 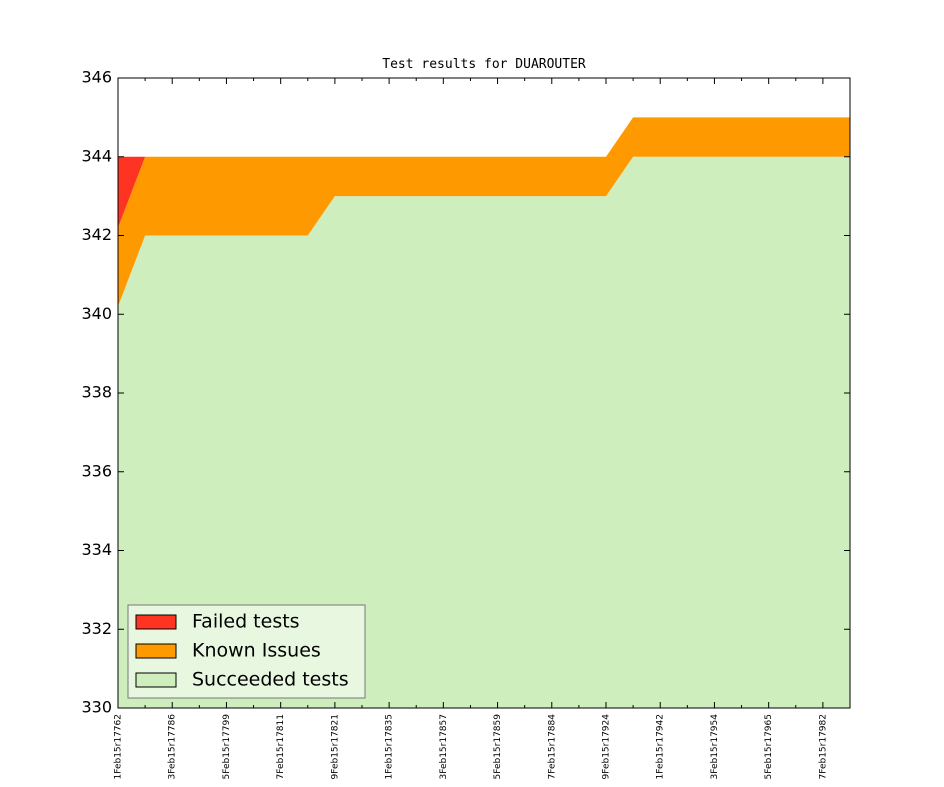 I want to click on x-tick-label: 5Feb15r17965, so click(x=769, y=746).